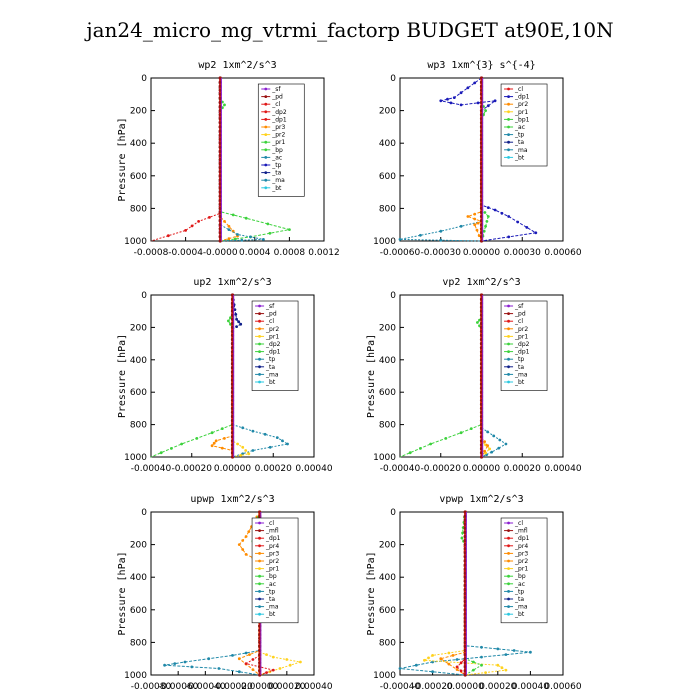  I want to click on legend-entry: _pr2, so click(521, 561).